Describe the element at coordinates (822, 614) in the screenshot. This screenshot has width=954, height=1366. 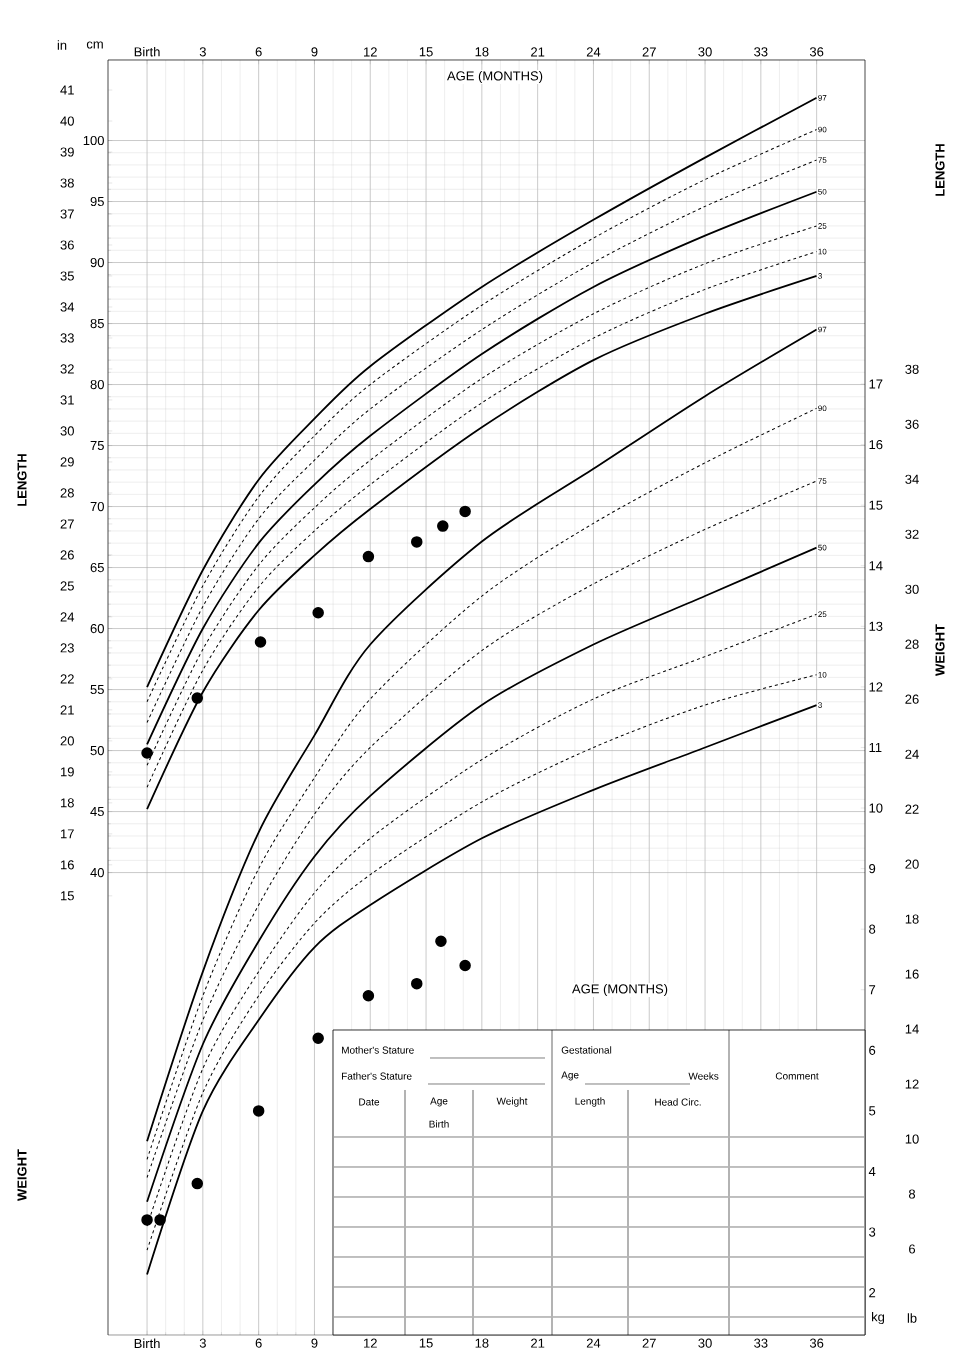
I see `series-label: 25` at that location.